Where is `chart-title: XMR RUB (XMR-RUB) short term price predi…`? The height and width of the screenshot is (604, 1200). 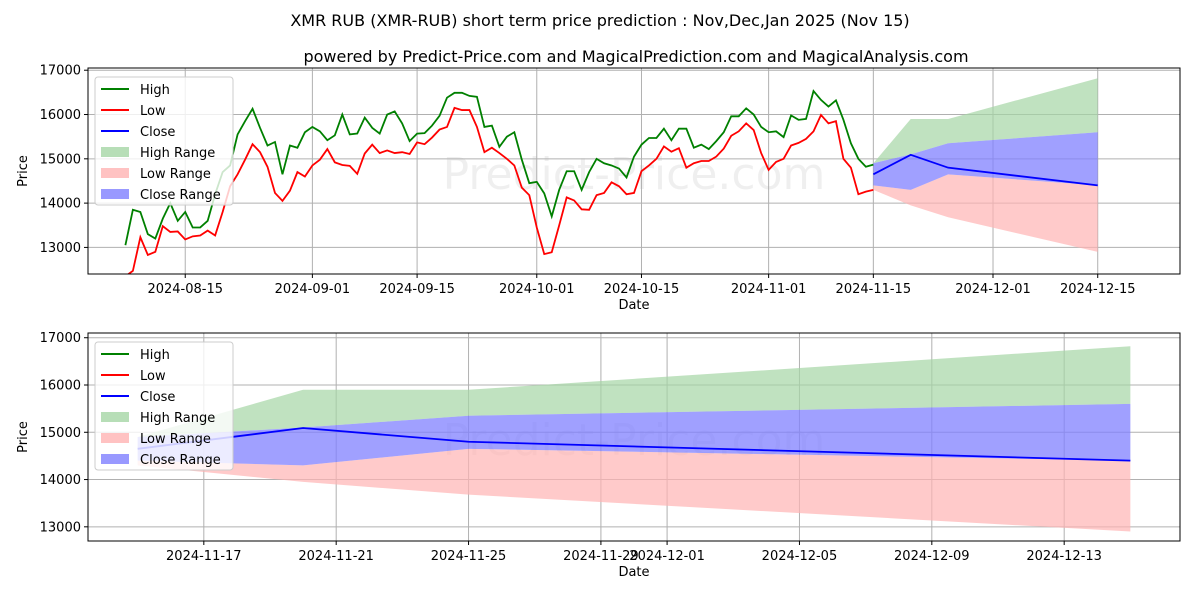
chart-title: XMR RUB (XMR-RUB) short term price predi… is located at coordinates (599, 20).